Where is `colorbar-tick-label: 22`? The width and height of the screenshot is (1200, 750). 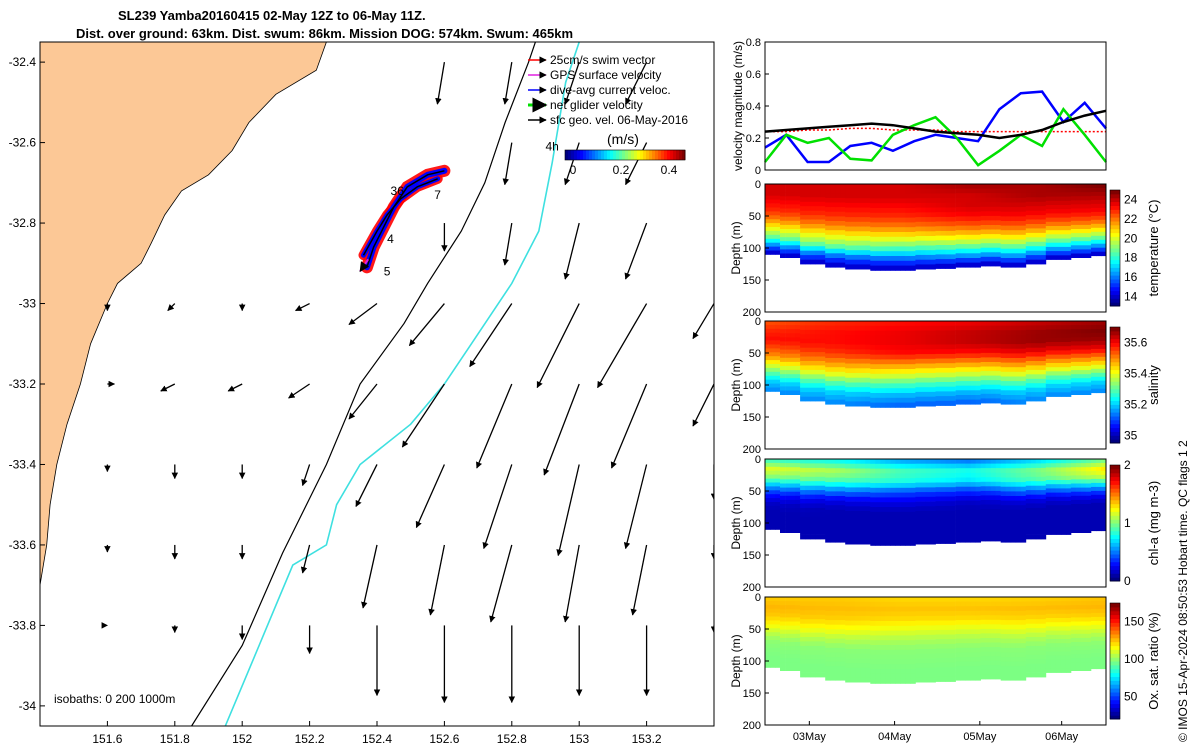 colorbar-tick-label: 22 is located at coordinates (1131, 219).